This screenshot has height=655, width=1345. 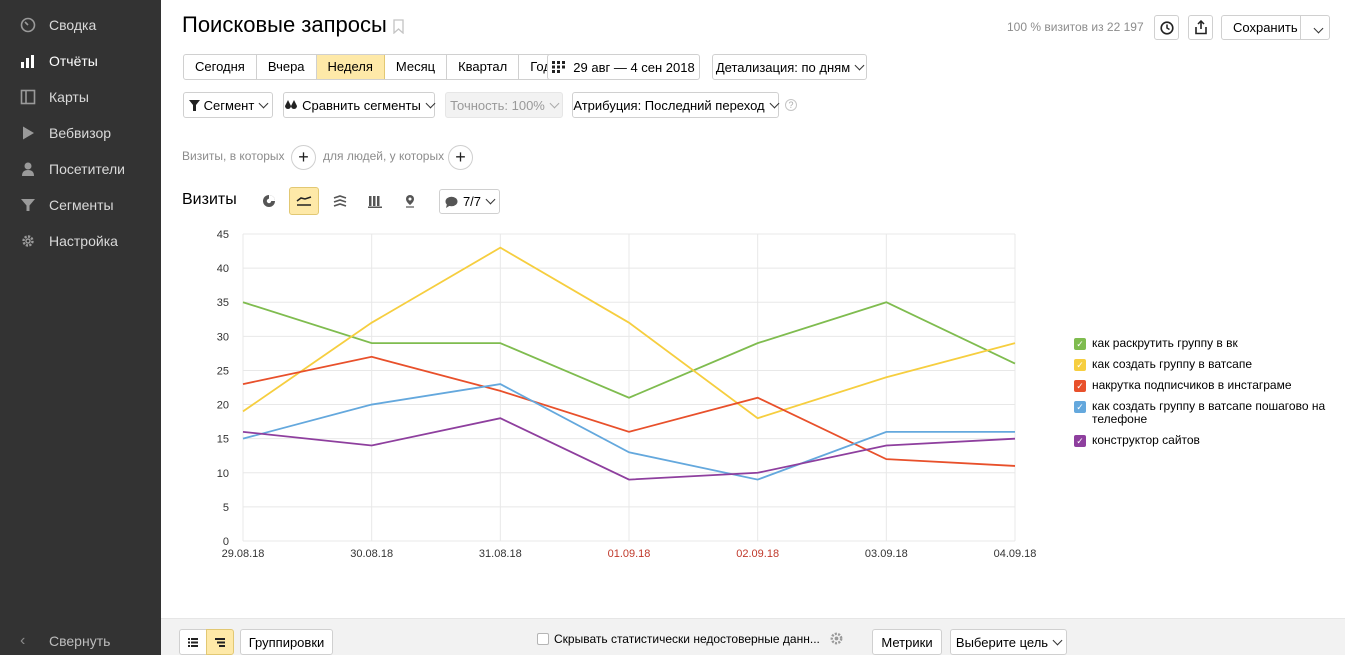 I want to click on export-button, so click(x=1200, y=27).